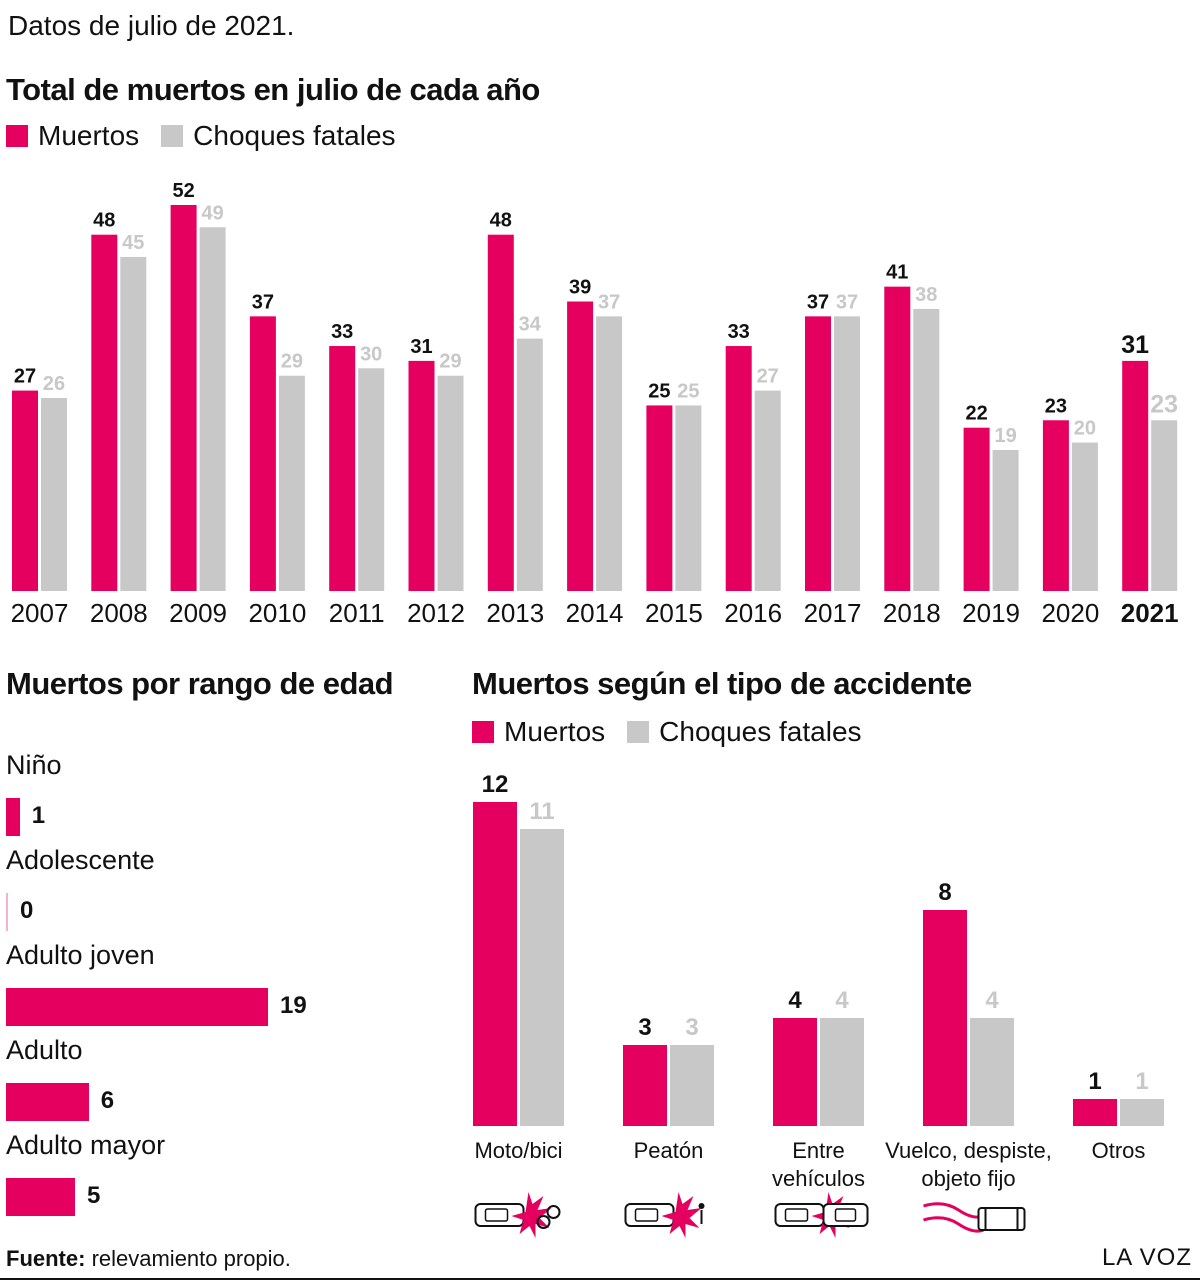 The image size is (1200, 1285). Describe the element at coordinates (450, 483) in the screenshot. I see `bar-choques-2012` at that location.